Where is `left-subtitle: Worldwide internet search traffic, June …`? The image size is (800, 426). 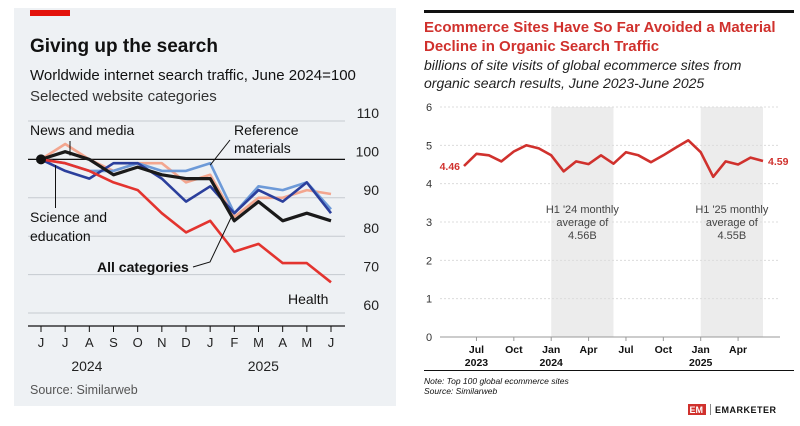
left-subtitle: Worldwide internet search traffic, June … is located at coordinates (193, 75).